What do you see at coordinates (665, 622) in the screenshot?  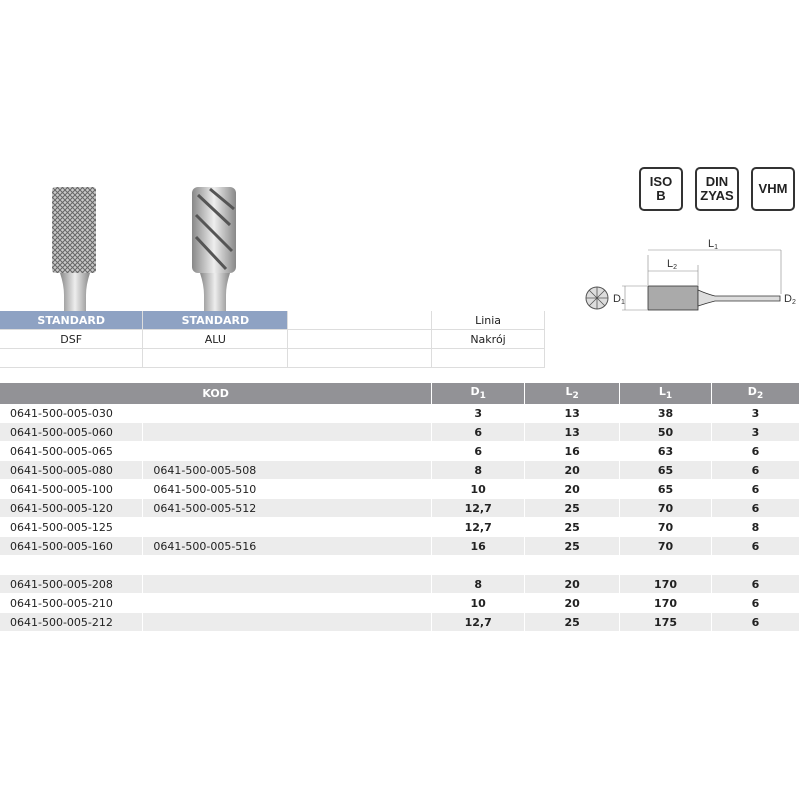 I see `l1-cell: 175` at bounding box center [665, 622].